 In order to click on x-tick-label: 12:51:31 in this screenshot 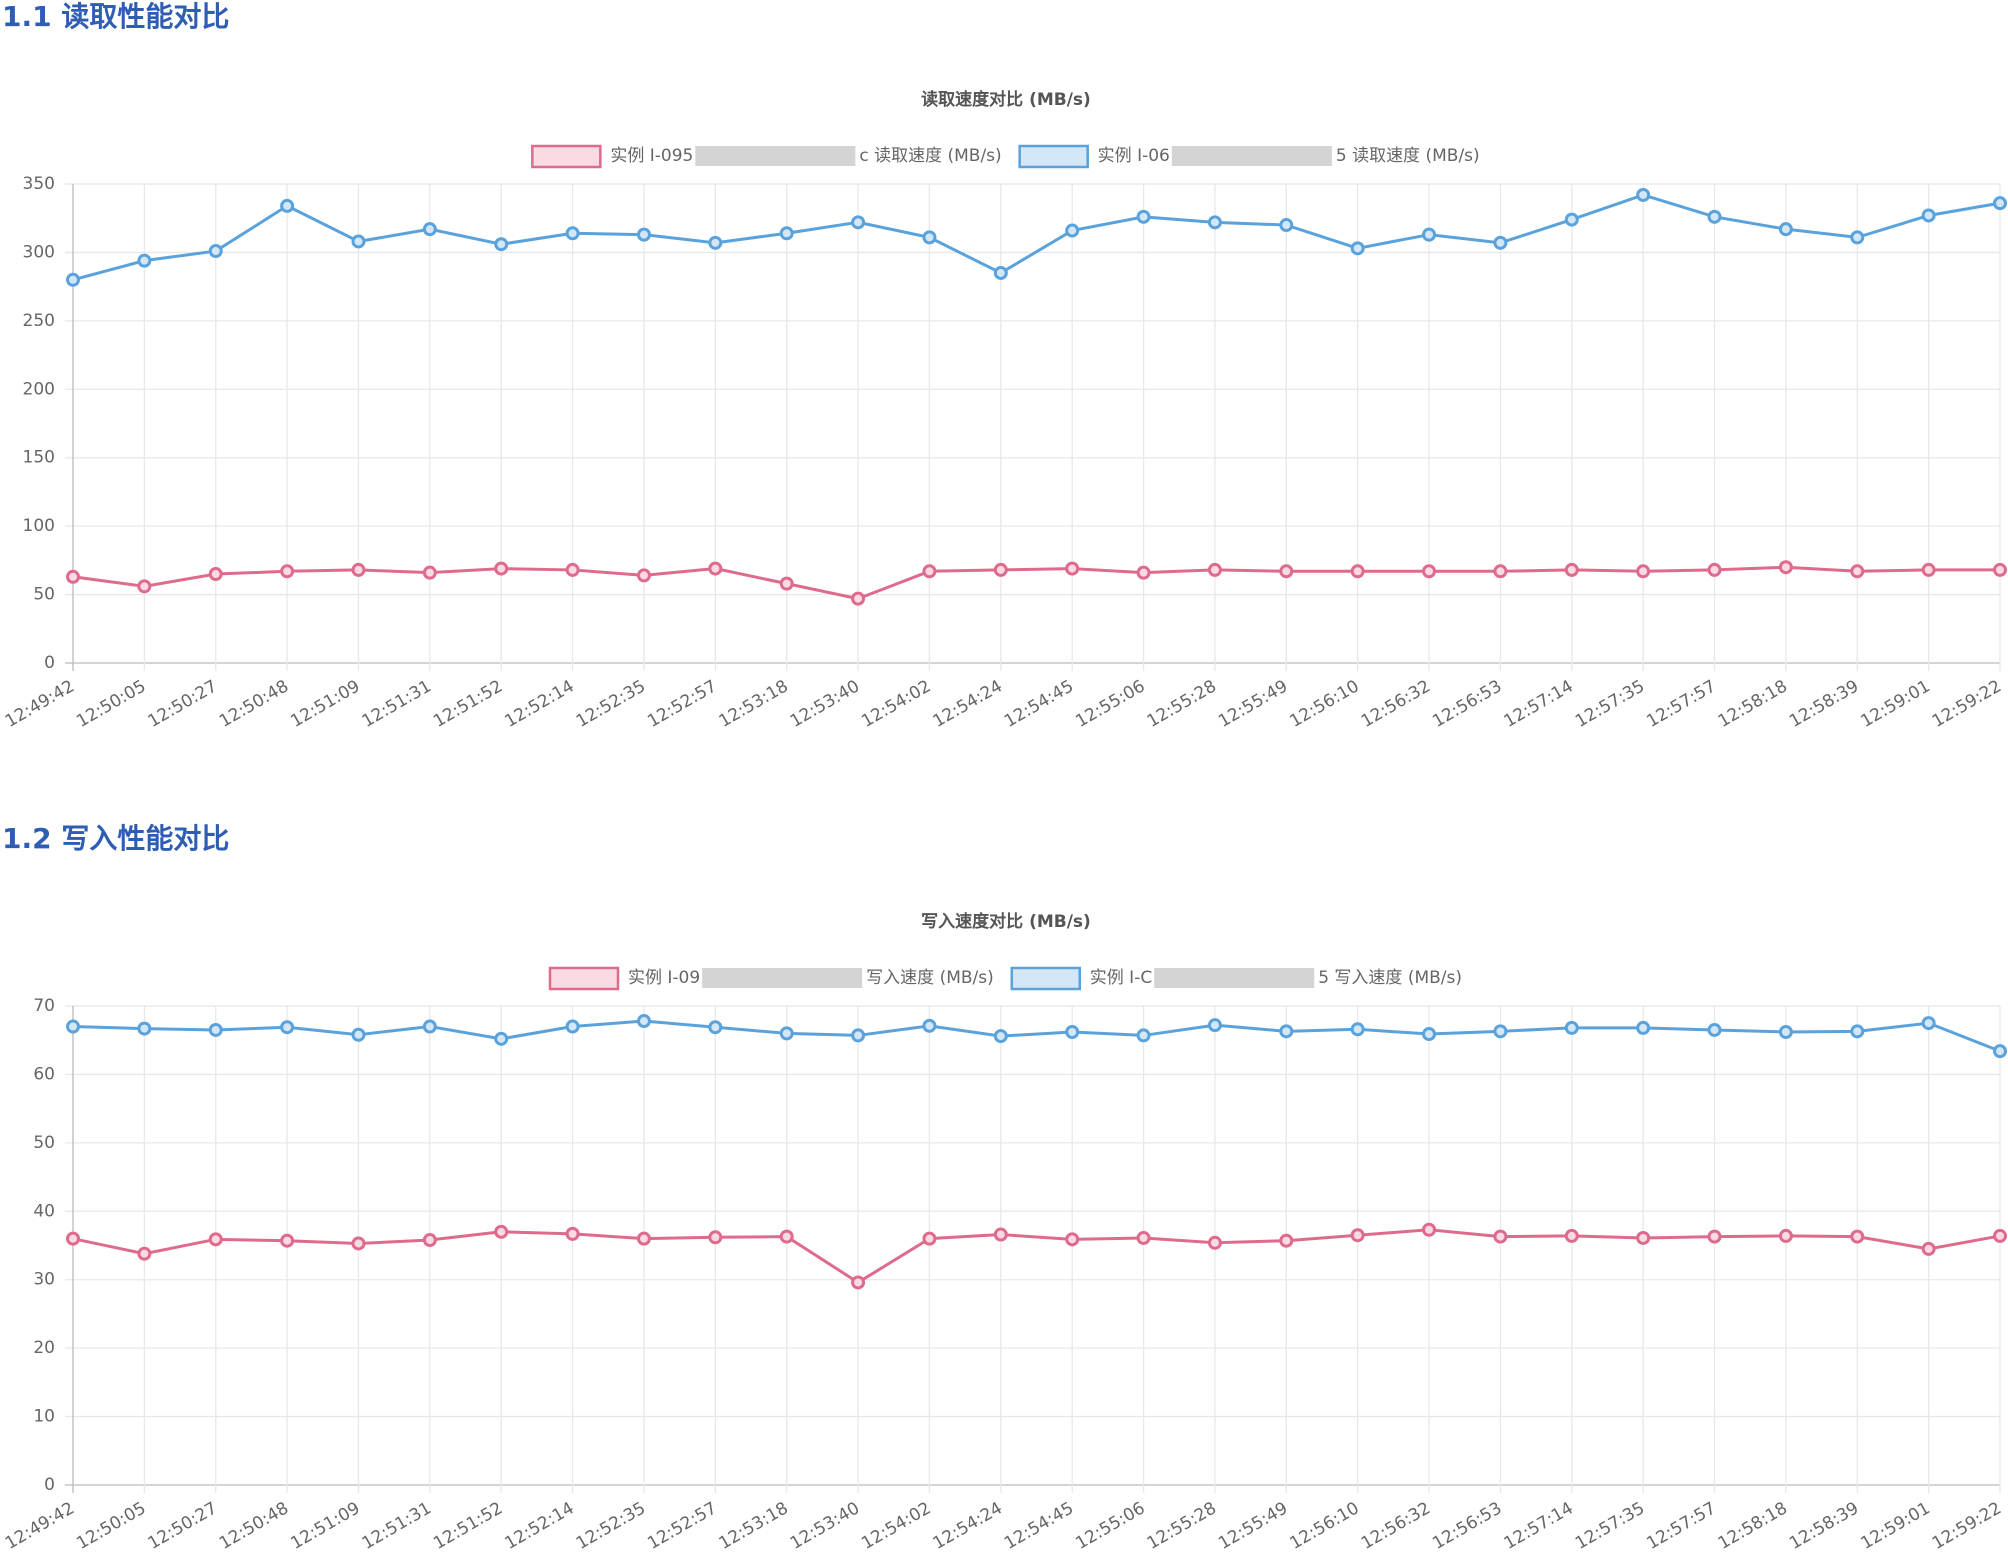, I will do `click(397, 1526)`.